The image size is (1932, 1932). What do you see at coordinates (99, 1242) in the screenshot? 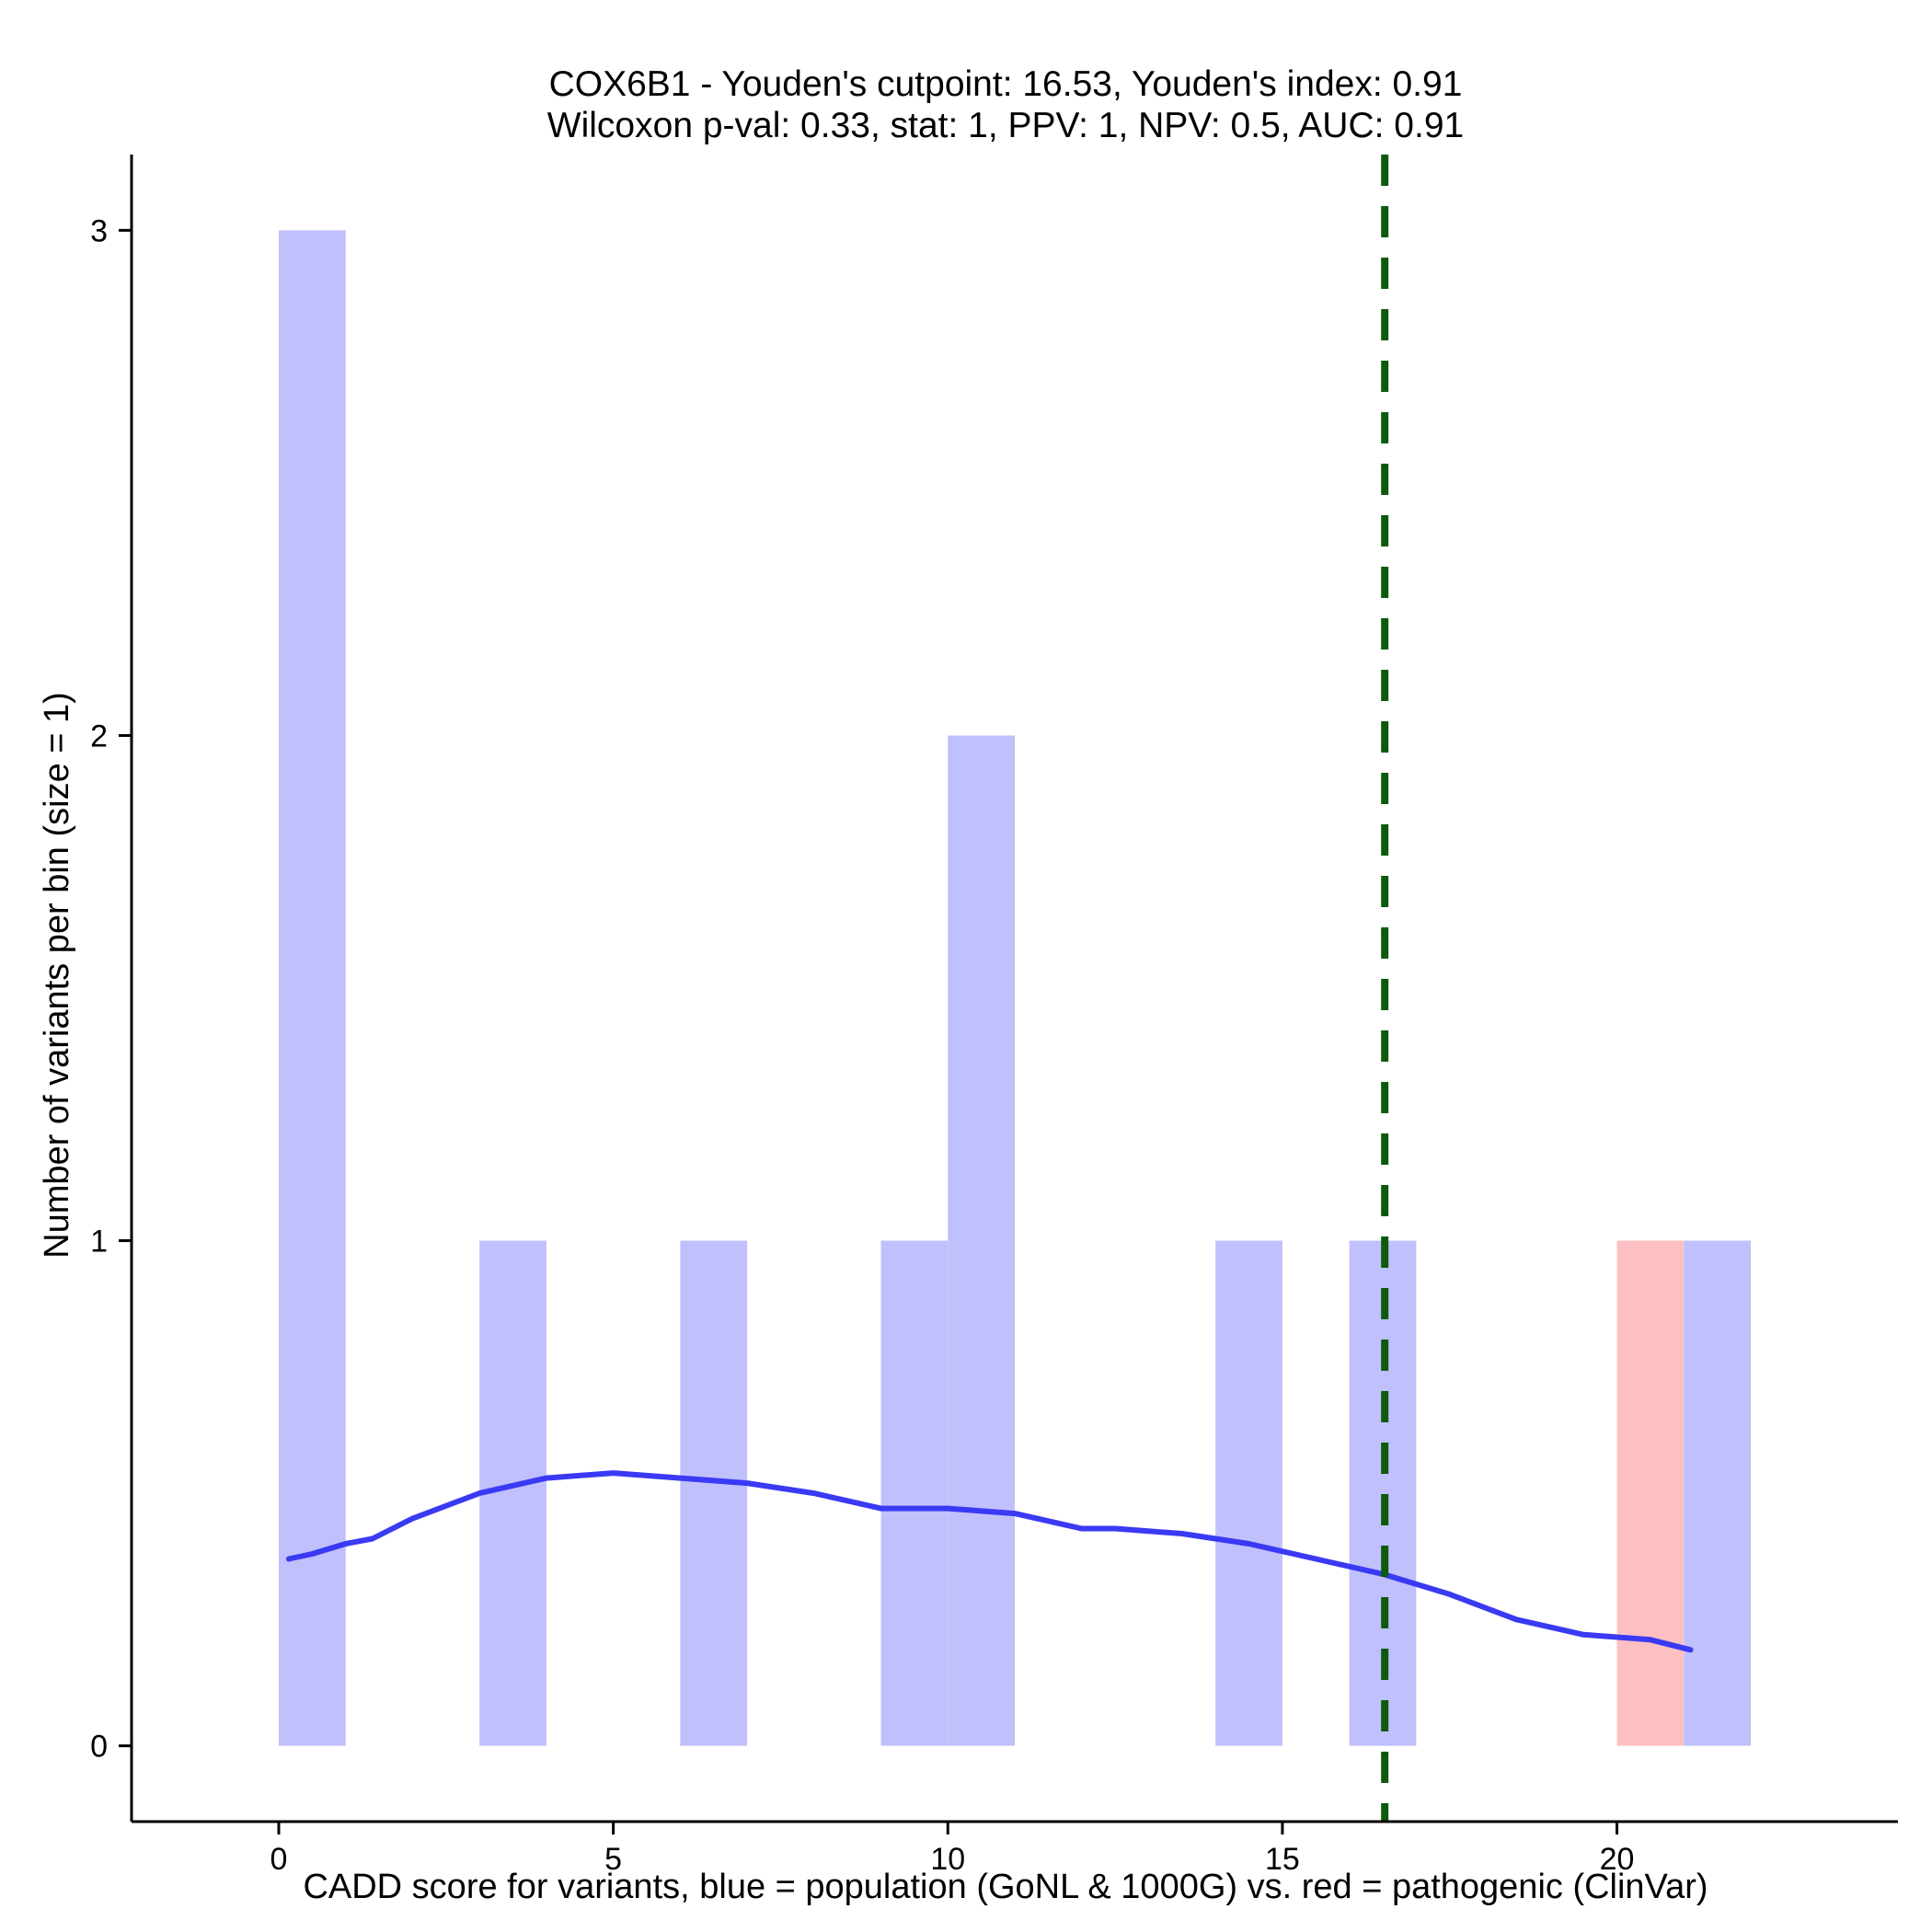
I see `y-tick-label: 1` at bounding box center [99, 1242].